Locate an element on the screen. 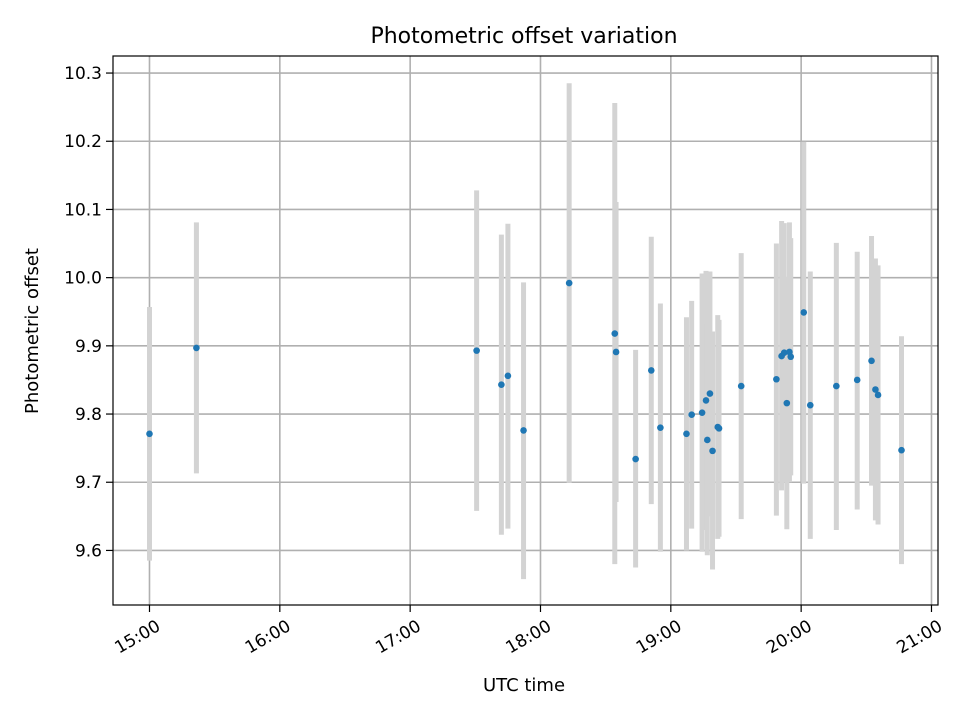 This screenshot has height=720, width=960. y-tick-label: 9.7 is located at coordinates (88, 483).